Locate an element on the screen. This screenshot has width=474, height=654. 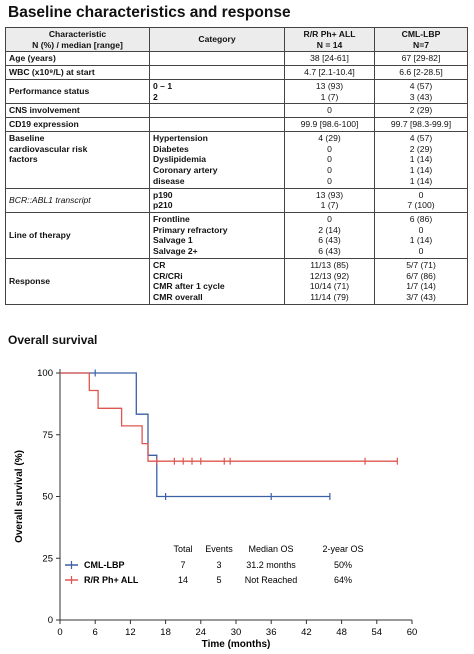
header-characteristic-line-2: N (%) / median [range] is located at coordinates (77, 44).